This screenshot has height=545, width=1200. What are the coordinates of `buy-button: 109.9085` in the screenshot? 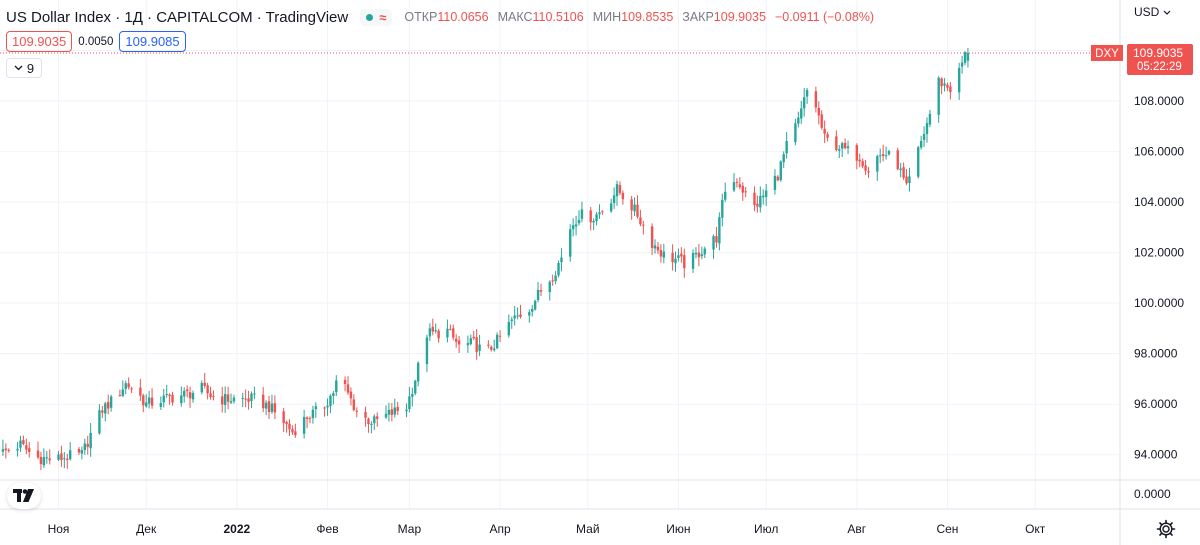 It's located at (152, 41).